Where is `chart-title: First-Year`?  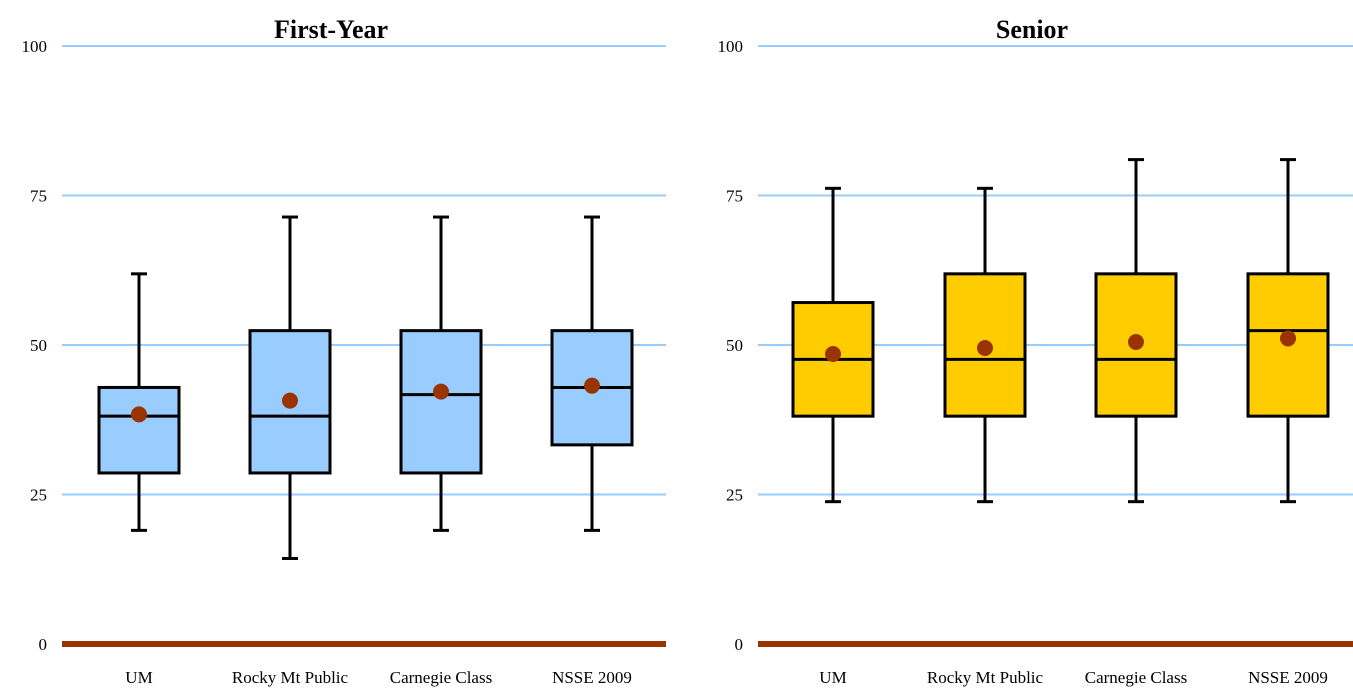 chart-title: First-Year is located at coordinates (331, 29).